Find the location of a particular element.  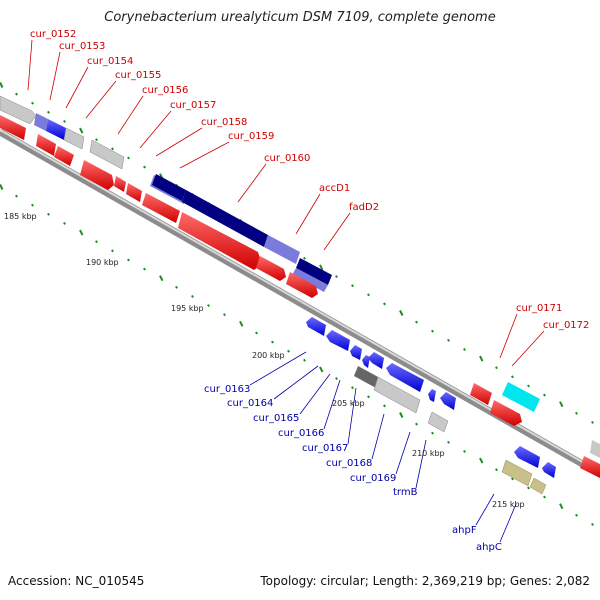

label-cur_0163: cur_0163 is located at coordinates (227, 389).